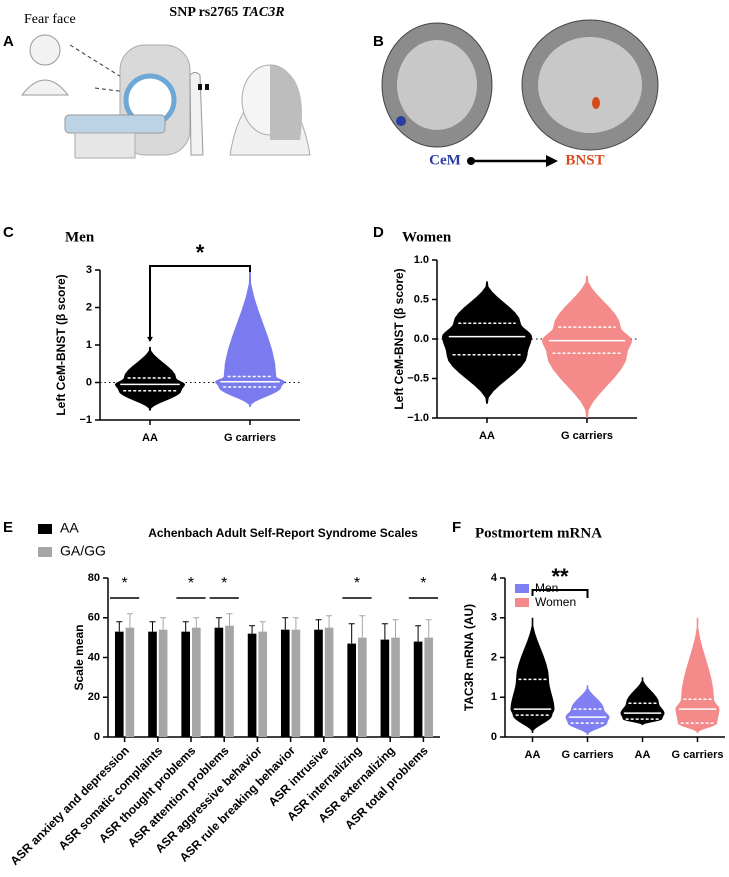 This screenshot has width=729, height=877. I want to click on panel-letter: D, so click(378, 232).